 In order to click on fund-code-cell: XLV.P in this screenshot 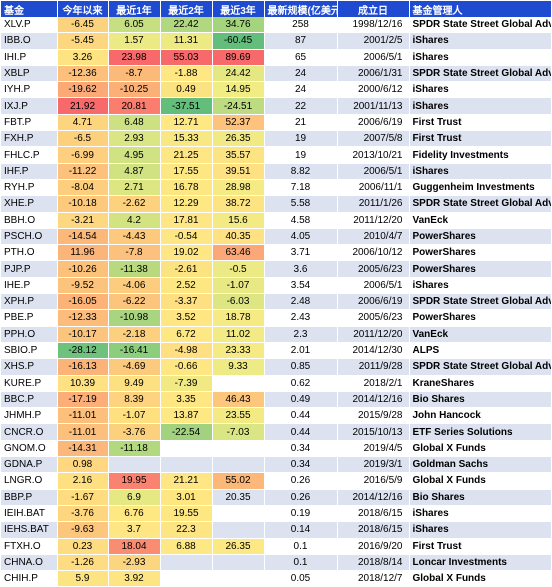, I will do `click(29, 25)`.